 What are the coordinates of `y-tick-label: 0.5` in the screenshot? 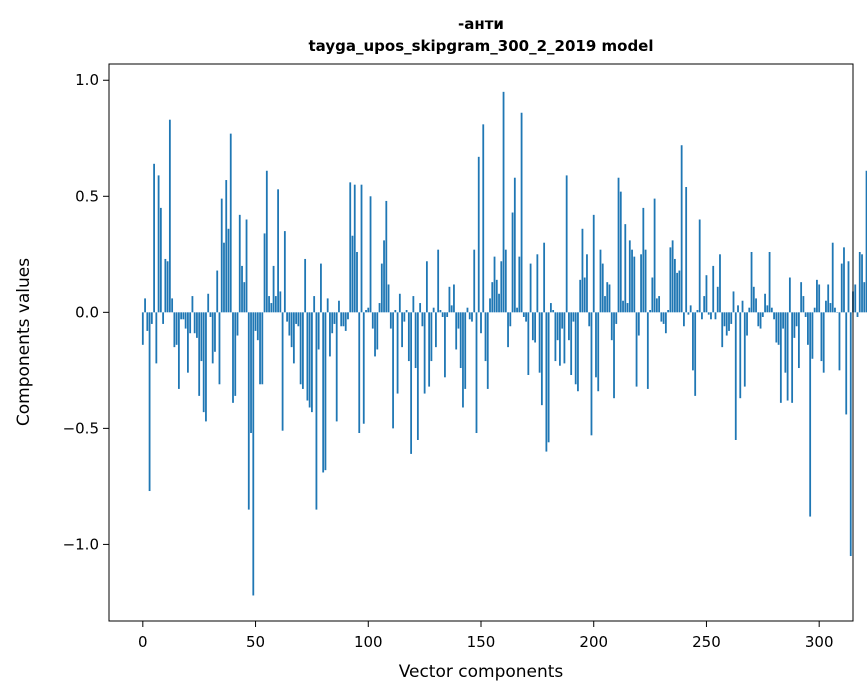 It's located at (87, 196).